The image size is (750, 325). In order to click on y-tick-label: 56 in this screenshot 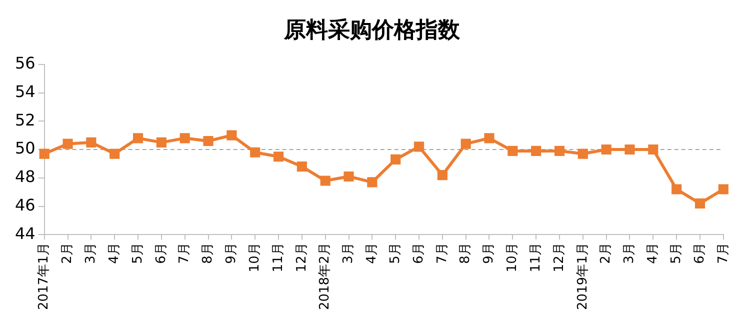, I will do `click(25, 63)`.